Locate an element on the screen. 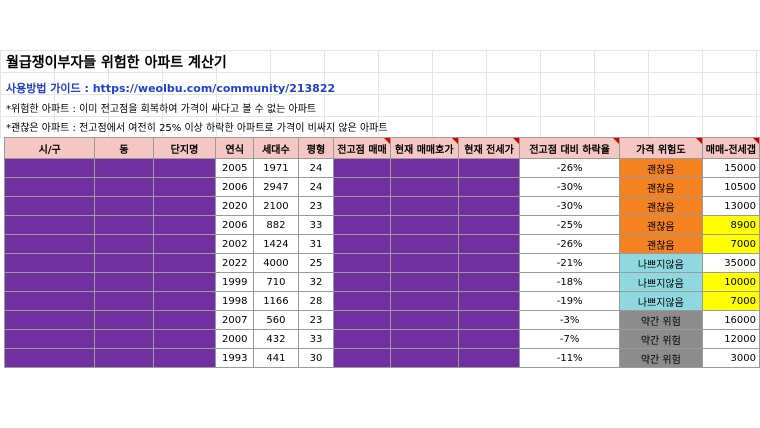 The height and width of the screenshot is (428, 760). households-cell: 560 is located at coordinates (276, 320).